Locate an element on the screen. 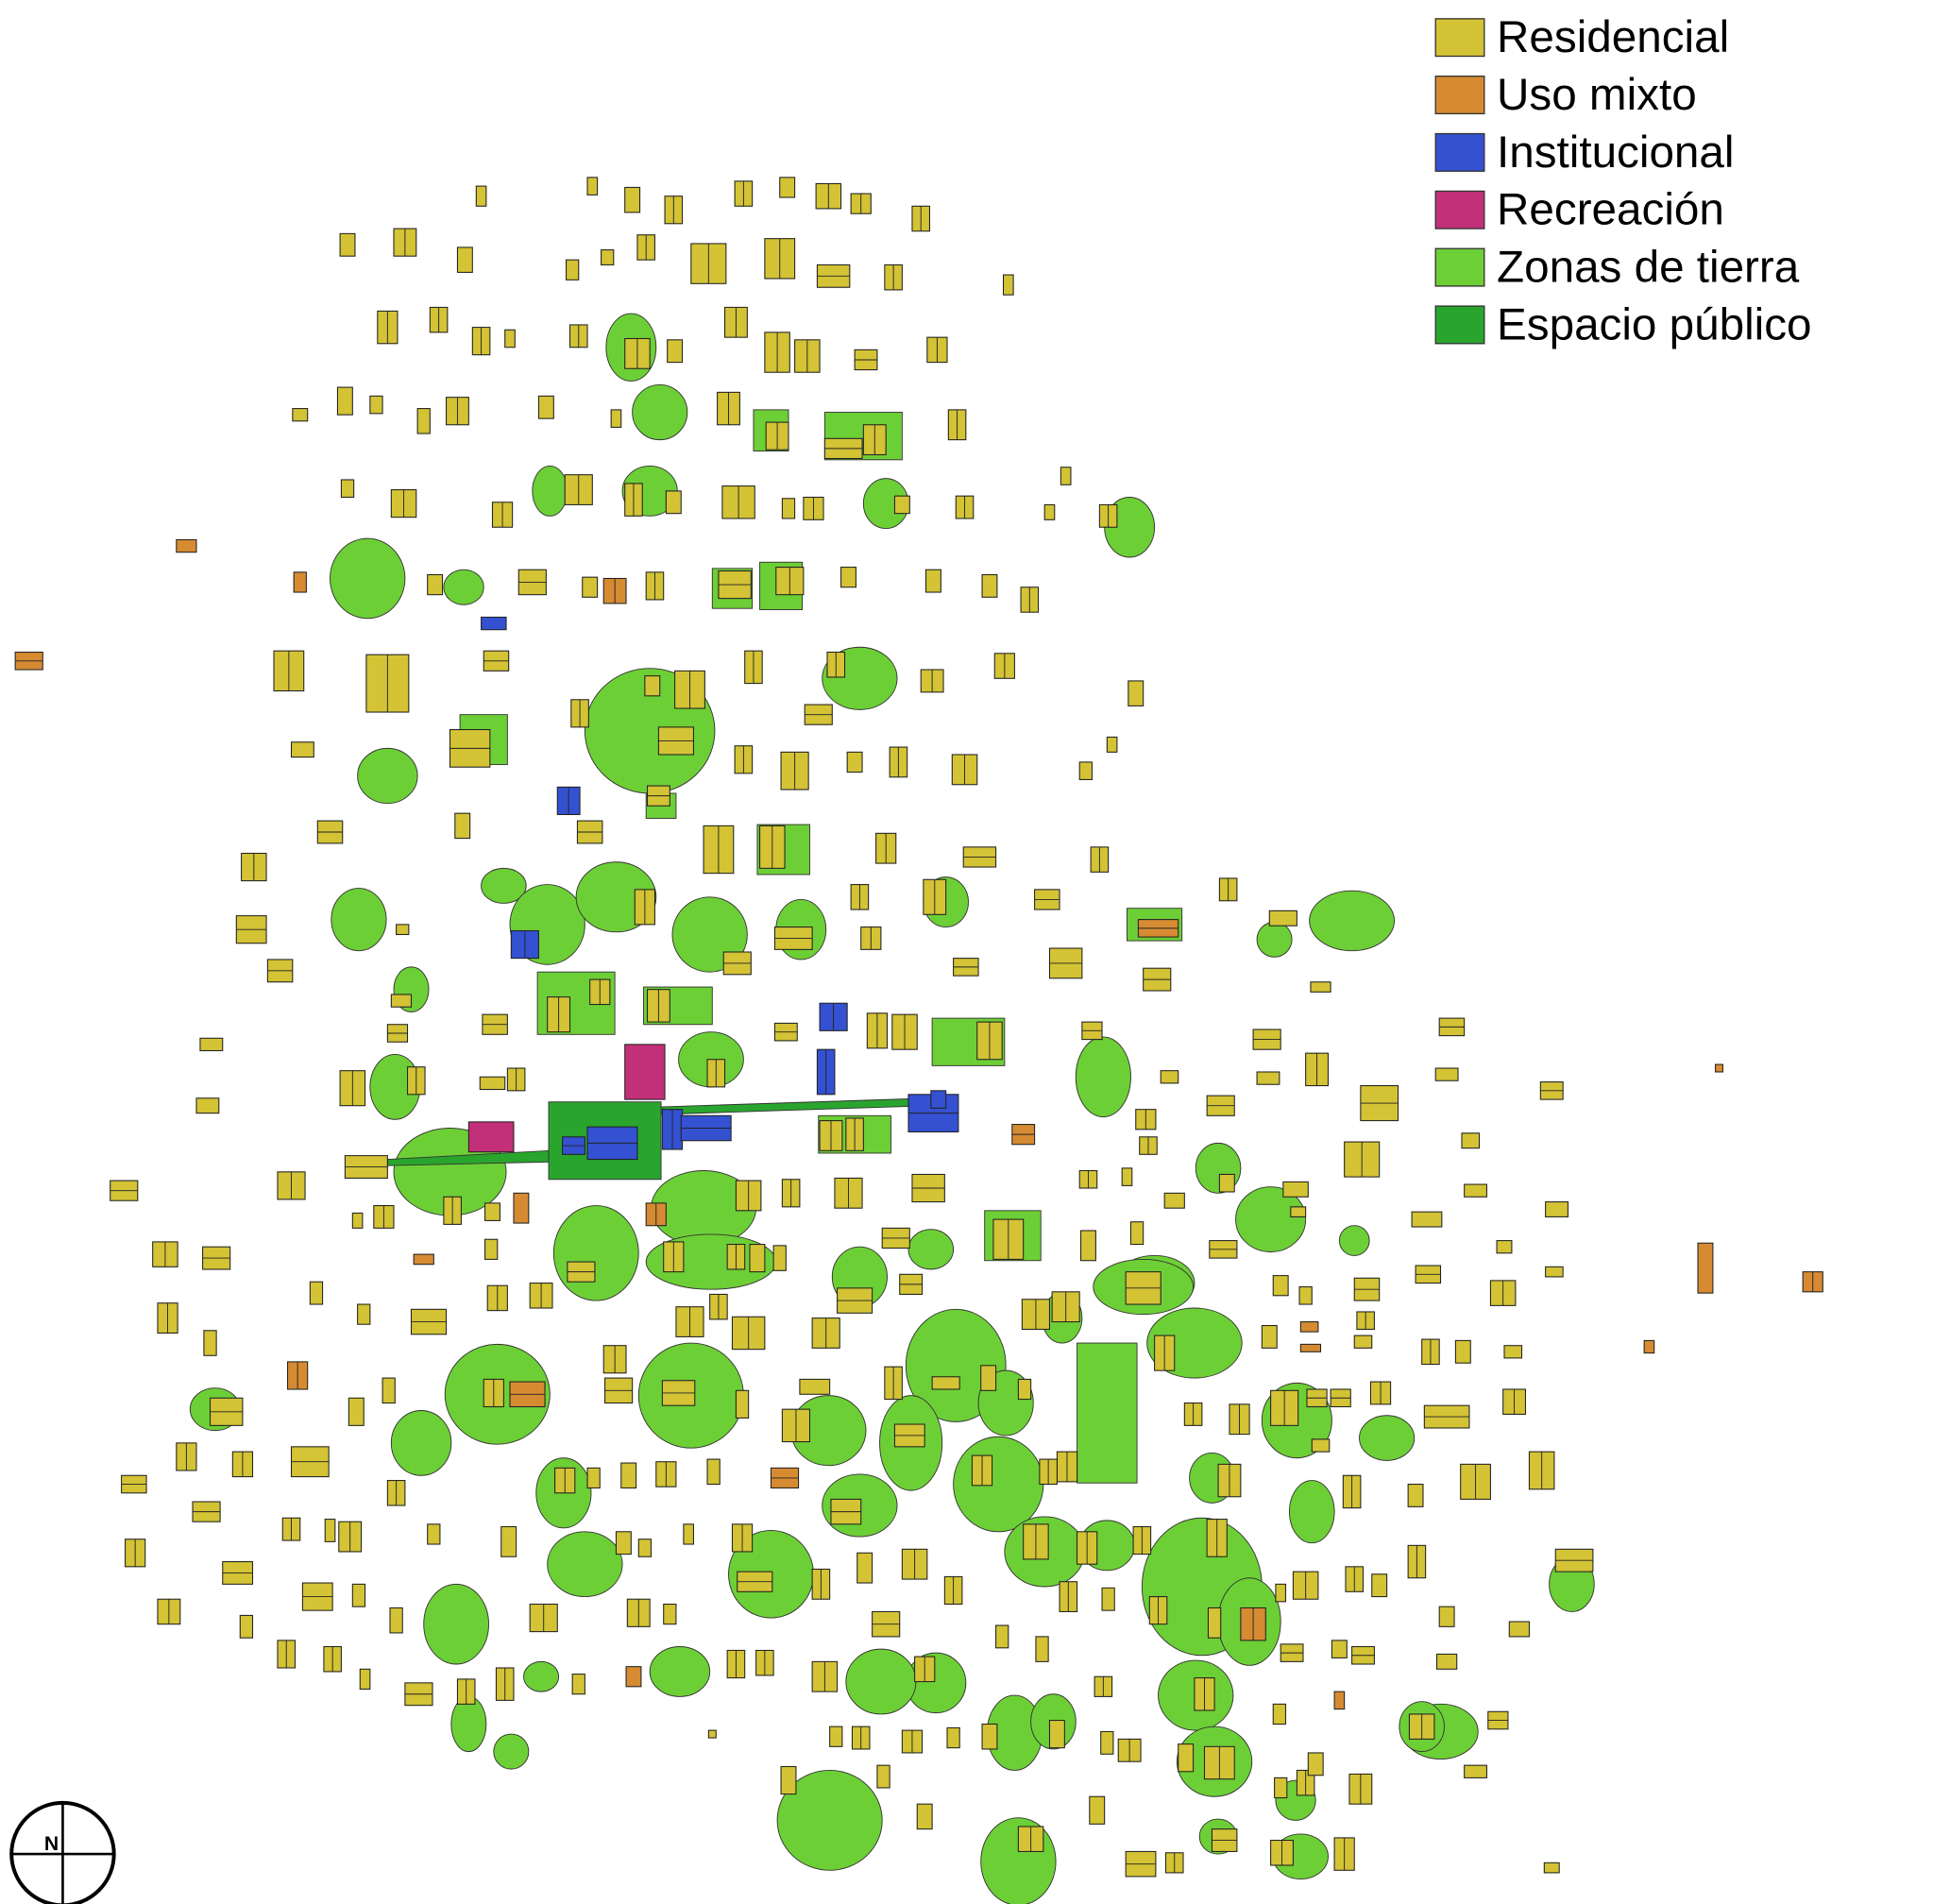 The height and width of the screenshot is (1904, 1933). legend-label: Zonas de tierra is located at coordinates (1648, 268).